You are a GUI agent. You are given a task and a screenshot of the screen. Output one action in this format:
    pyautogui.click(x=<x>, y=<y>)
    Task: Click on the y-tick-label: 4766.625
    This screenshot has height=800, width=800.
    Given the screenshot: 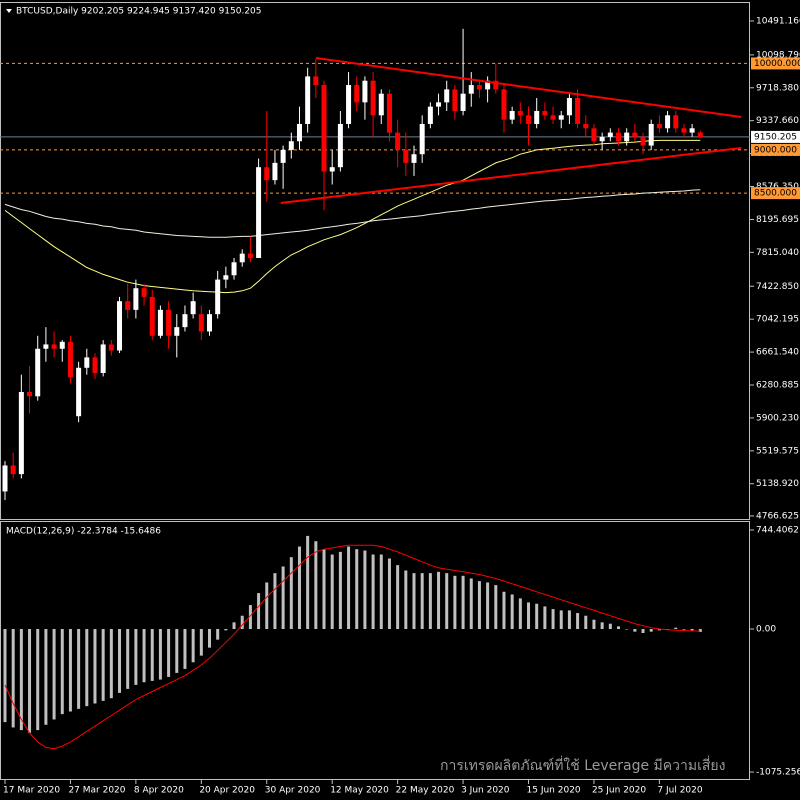 What is the action you would take?
    pyautogui.click(x=777, y=516)
    